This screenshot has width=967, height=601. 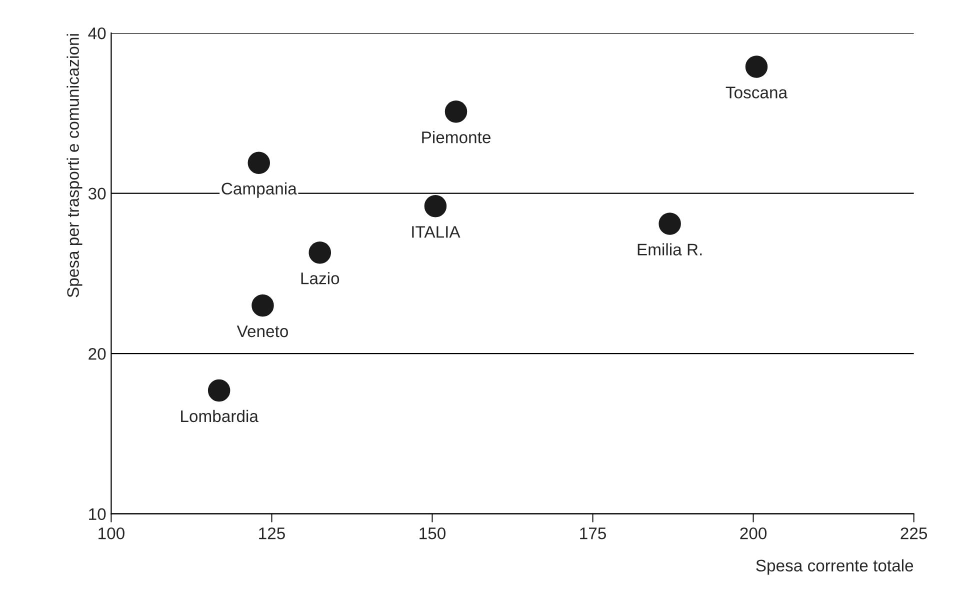 I want to click on annotation: Lazio, so click(x=320, y=278).